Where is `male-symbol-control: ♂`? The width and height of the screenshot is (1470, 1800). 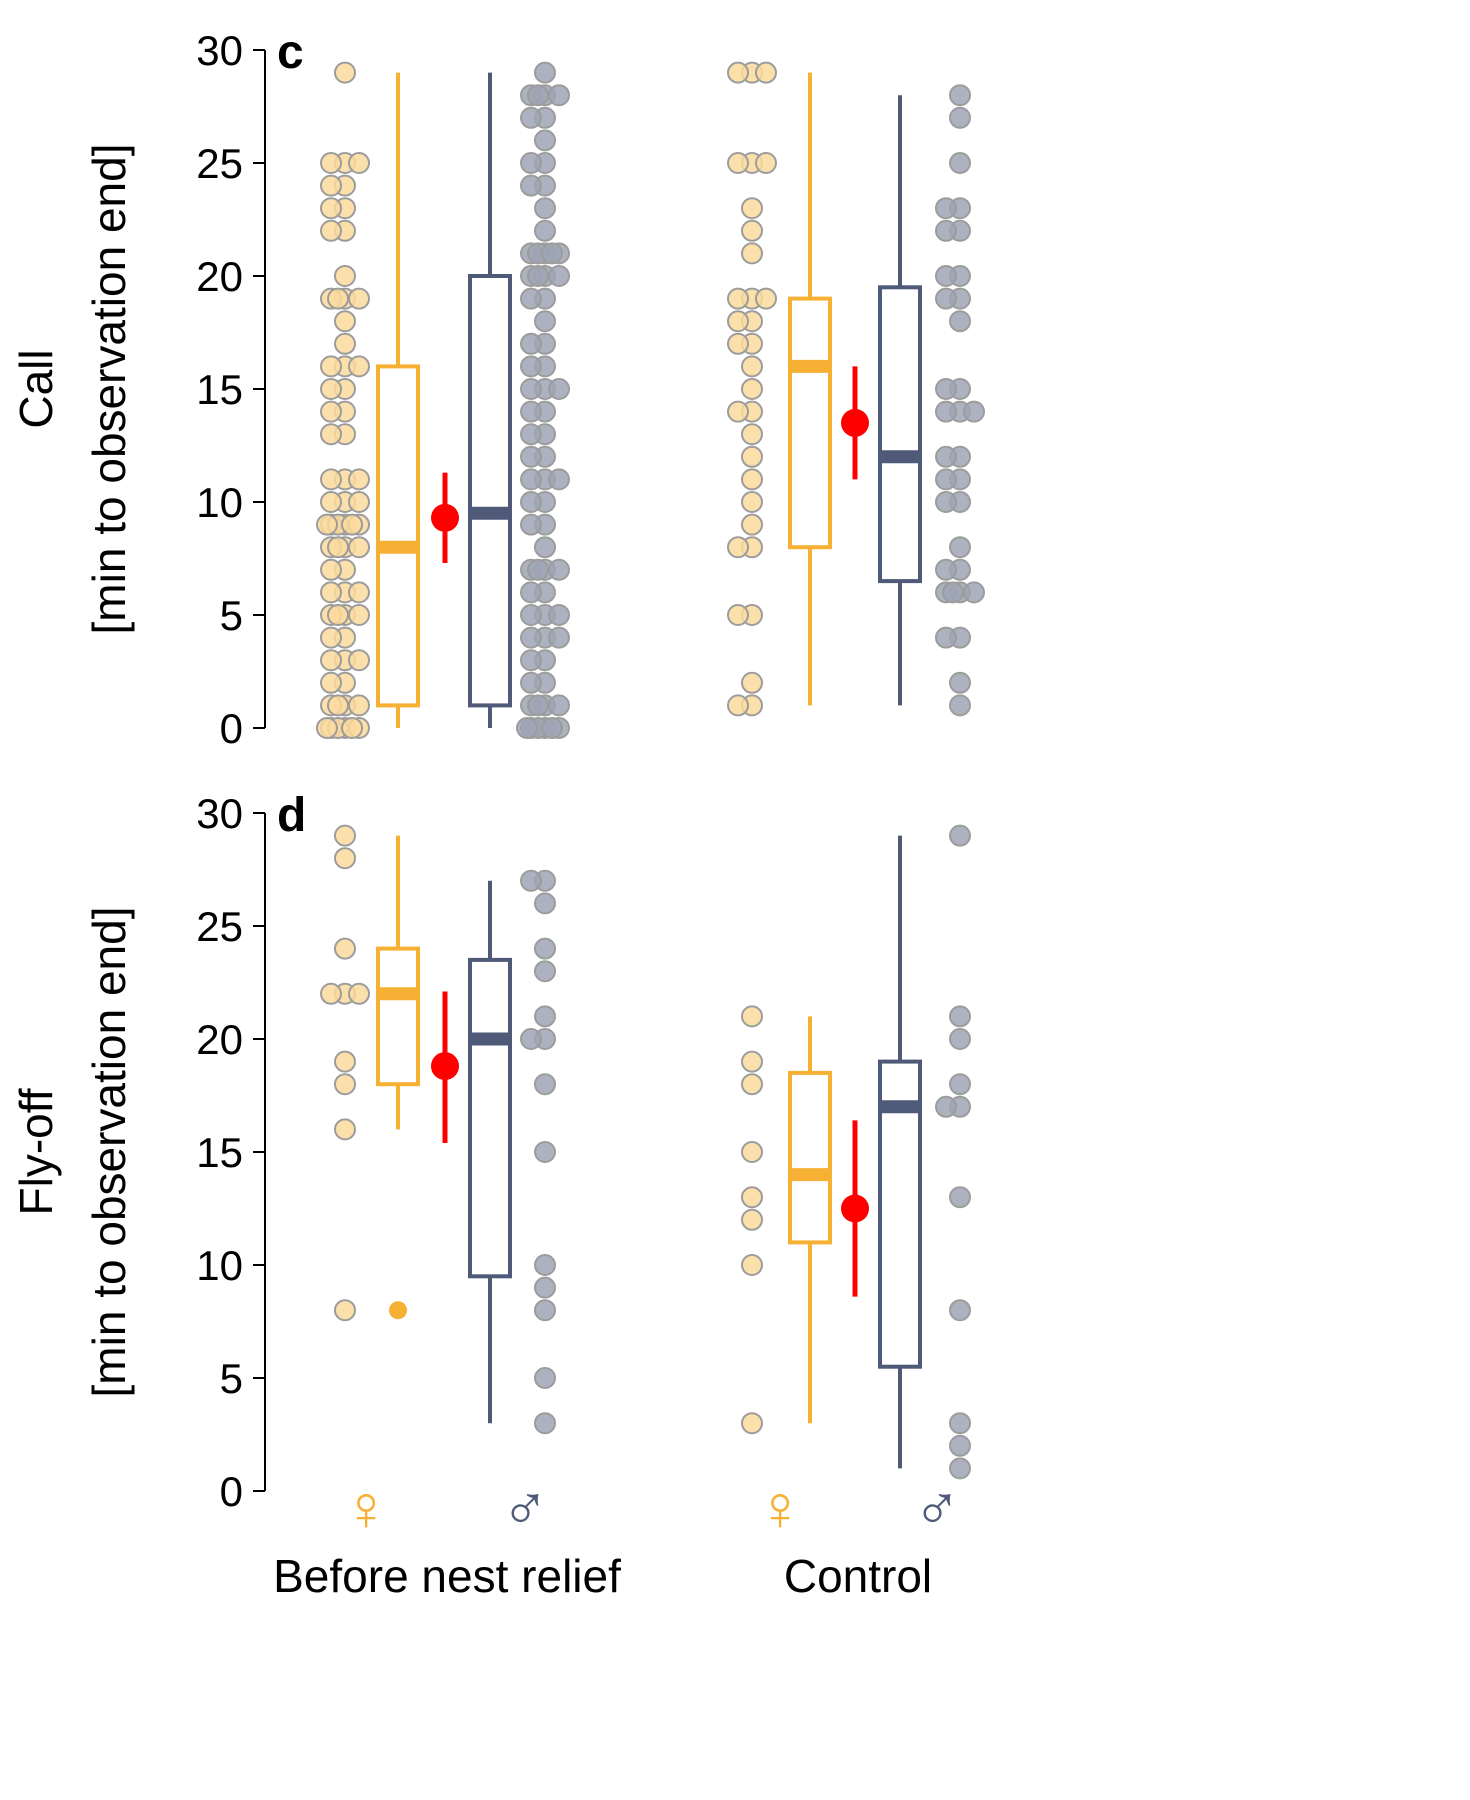
male-symbol-control: ♂ is located at coordinates (937, 1508).